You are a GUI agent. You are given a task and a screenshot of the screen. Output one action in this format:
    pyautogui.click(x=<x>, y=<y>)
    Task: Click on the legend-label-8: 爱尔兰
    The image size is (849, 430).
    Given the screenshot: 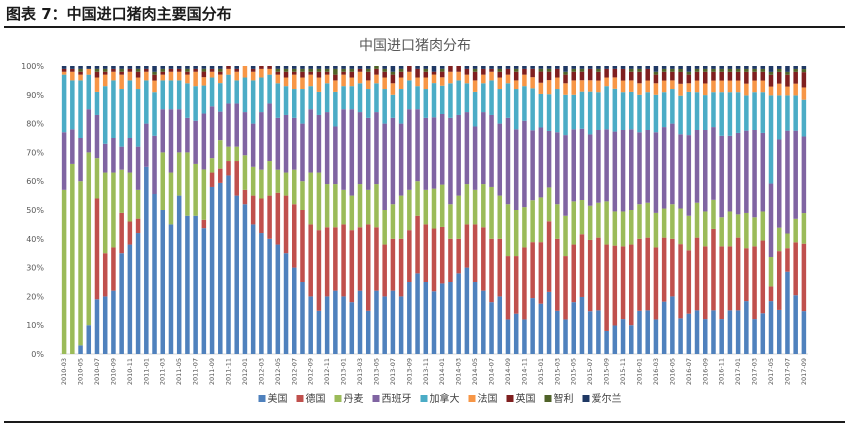 What is the action you would take?
    pyautogui.click(x=607, y=398)
    